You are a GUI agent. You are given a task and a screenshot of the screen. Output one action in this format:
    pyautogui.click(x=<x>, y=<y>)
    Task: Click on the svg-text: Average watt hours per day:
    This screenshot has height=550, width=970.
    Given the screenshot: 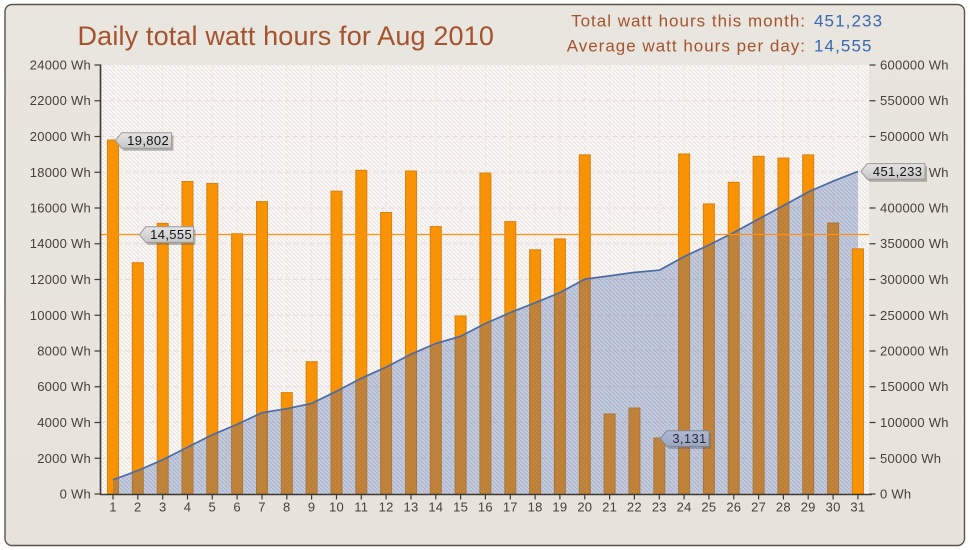 What is the action you would take?
    pyautogui.click(x=686, y=46)
    